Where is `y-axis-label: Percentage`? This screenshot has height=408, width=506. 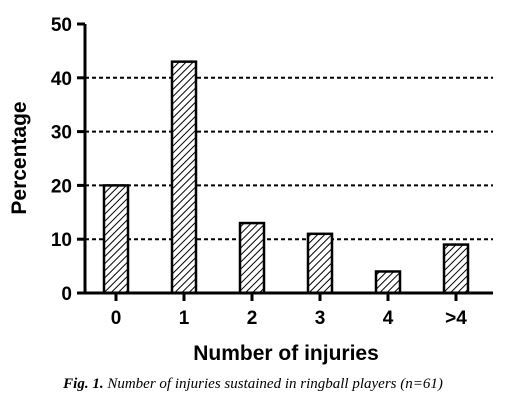 y-axis-label: Percentage is located at coordinates (19, 157).